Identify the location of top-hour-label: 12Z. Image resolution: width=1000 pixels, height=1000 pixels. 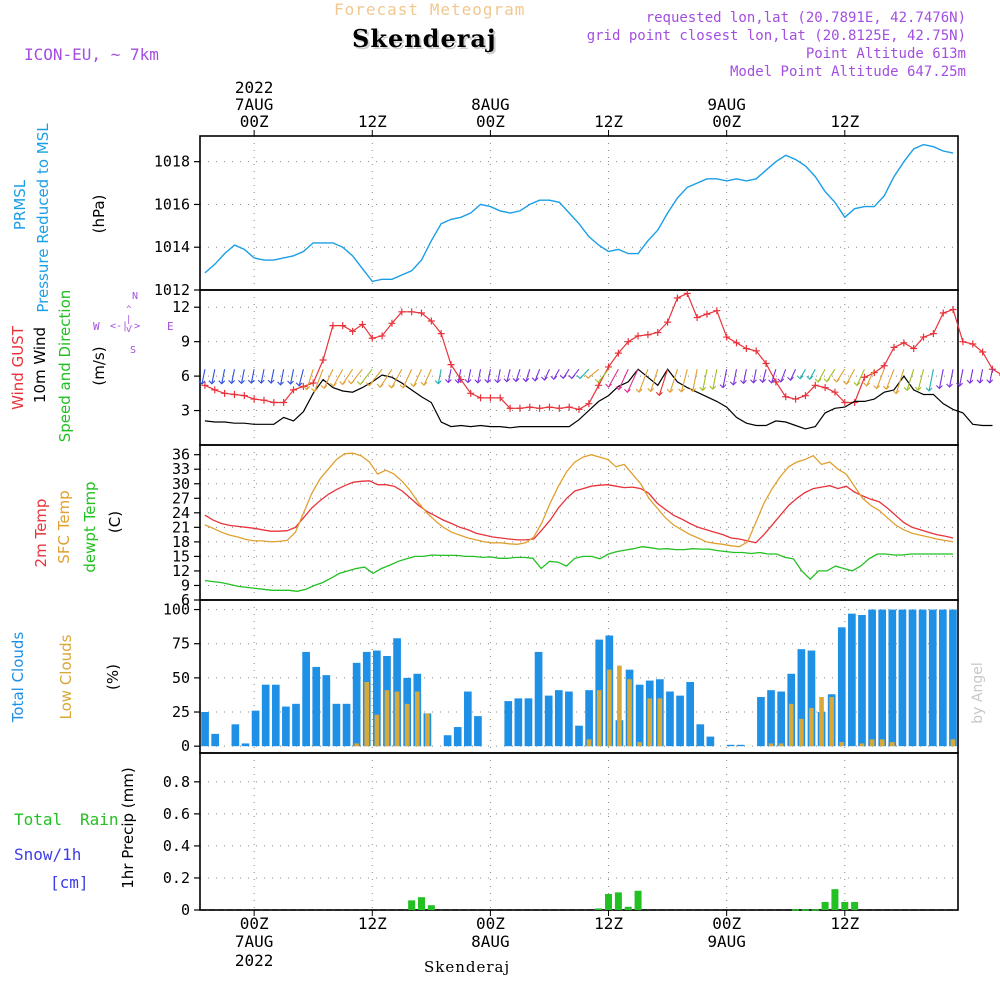
(608, 121).